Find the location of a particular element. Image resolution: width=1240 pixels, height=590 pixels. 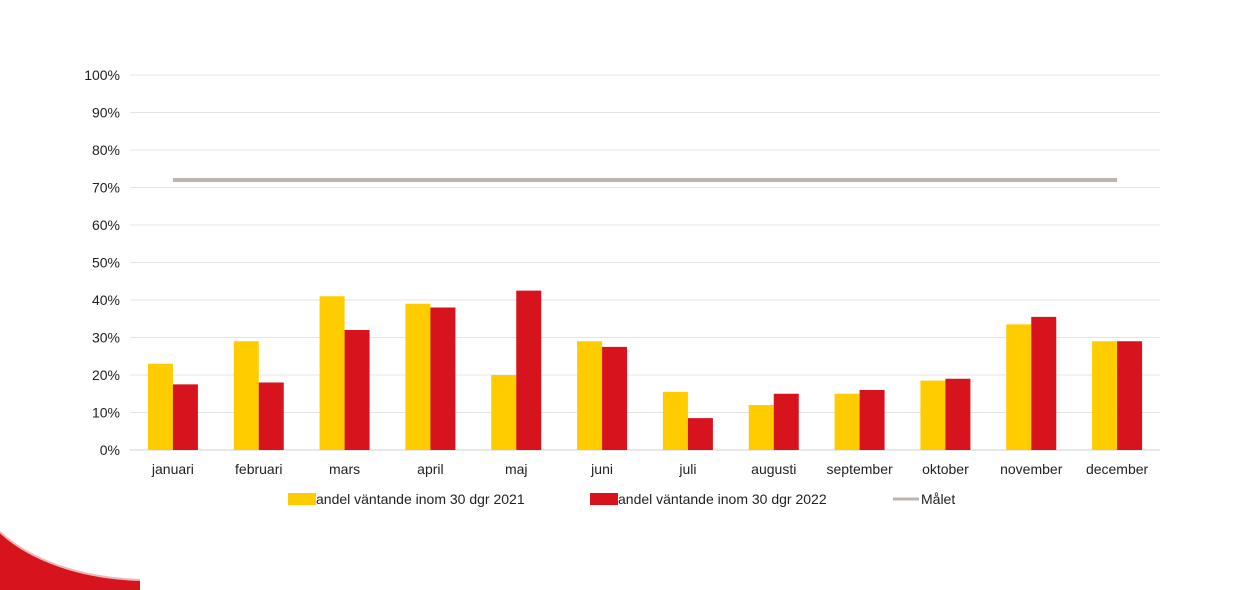

bar-2022-september is located at coordinates (872, 420).